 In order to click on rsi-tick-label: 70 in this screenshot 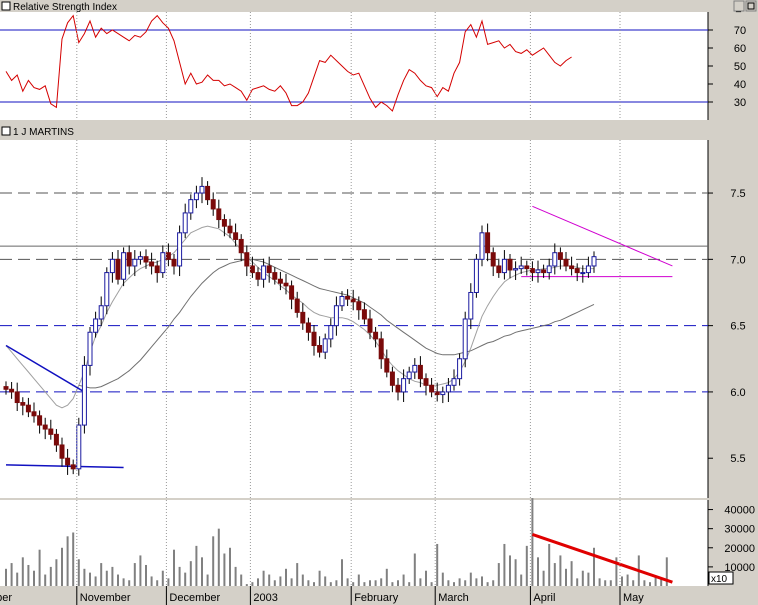, I will do `click(740, 31)`.